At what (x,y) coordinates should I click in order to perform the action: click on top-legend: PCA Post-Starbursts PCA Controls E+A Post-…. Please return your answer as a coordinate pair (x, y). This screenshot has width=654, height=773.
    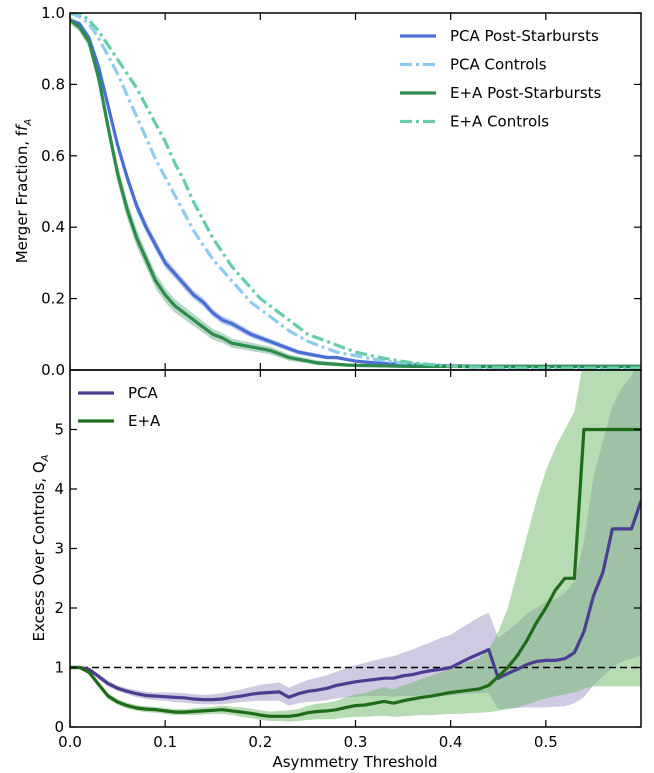
    Looking at the image, I should click on (501, 79).